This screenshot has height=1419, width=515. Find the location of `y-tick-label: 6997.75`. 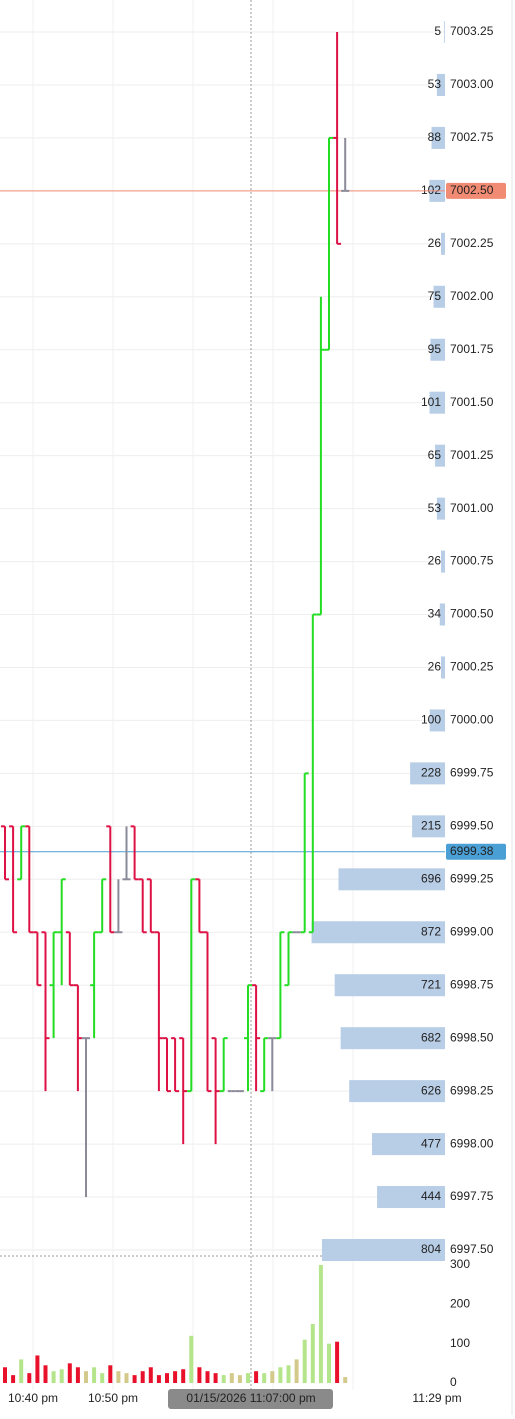

y-tick-label: 6997.75 is located at coordinates (472, 1196).